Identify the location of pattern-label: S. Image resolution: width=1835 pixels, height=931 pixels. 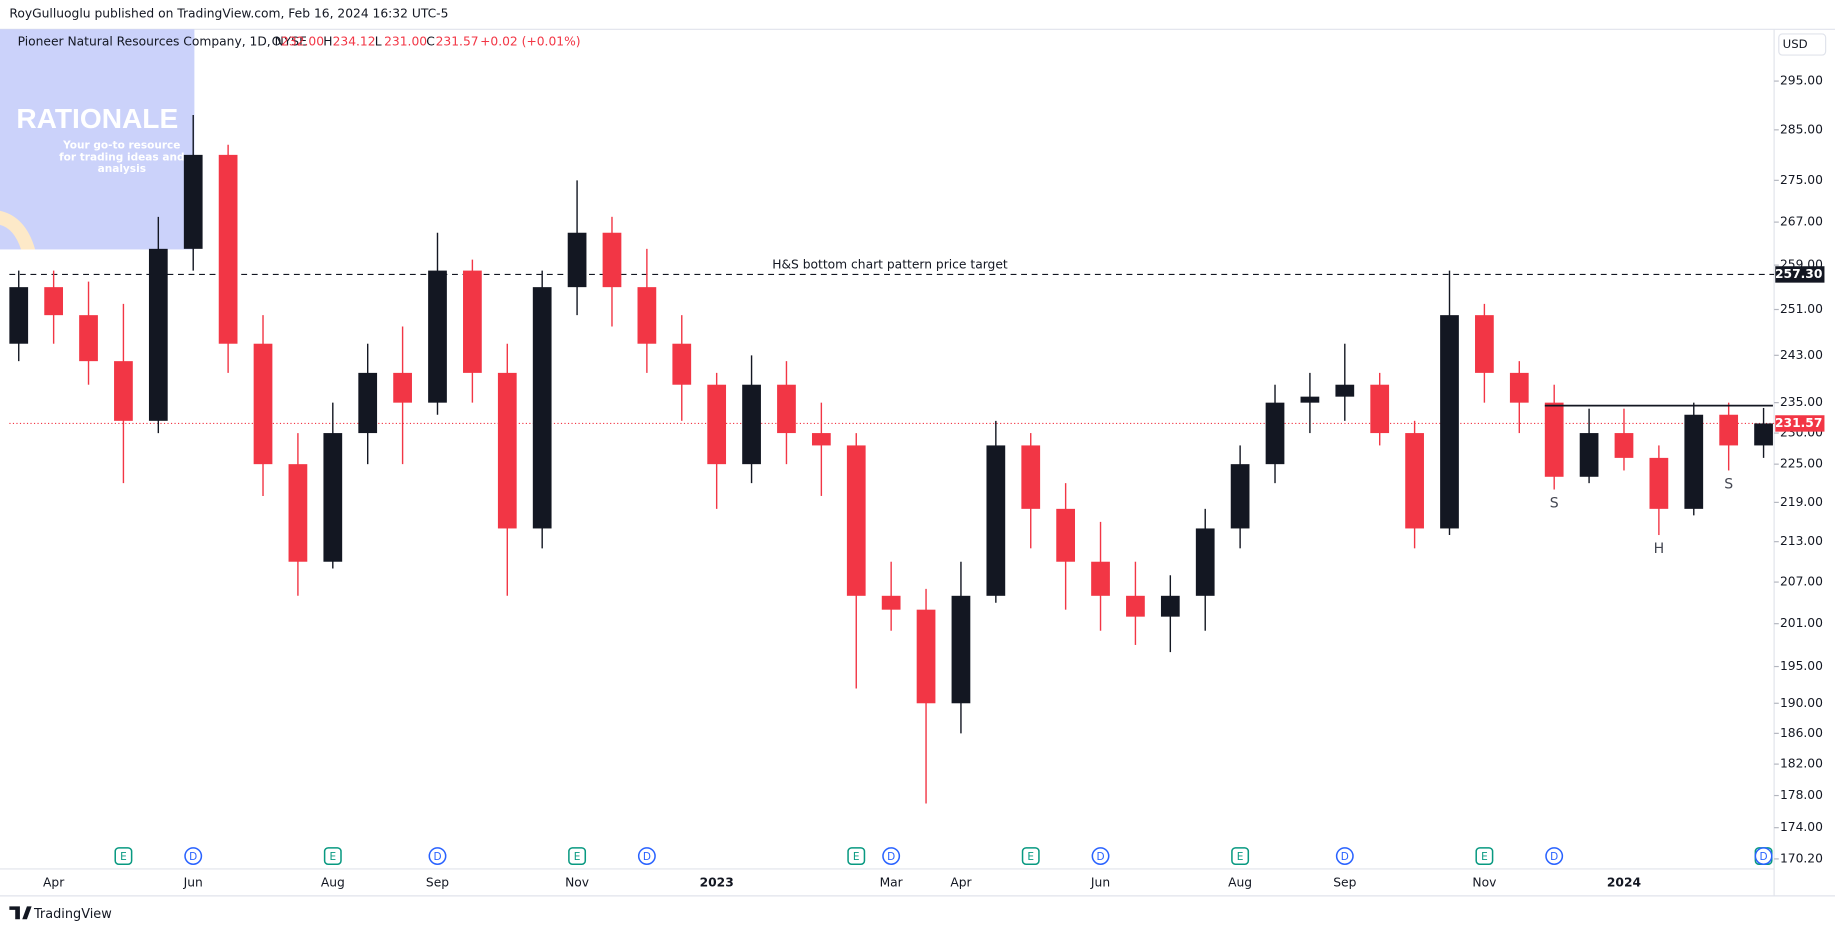
(1728, 485).